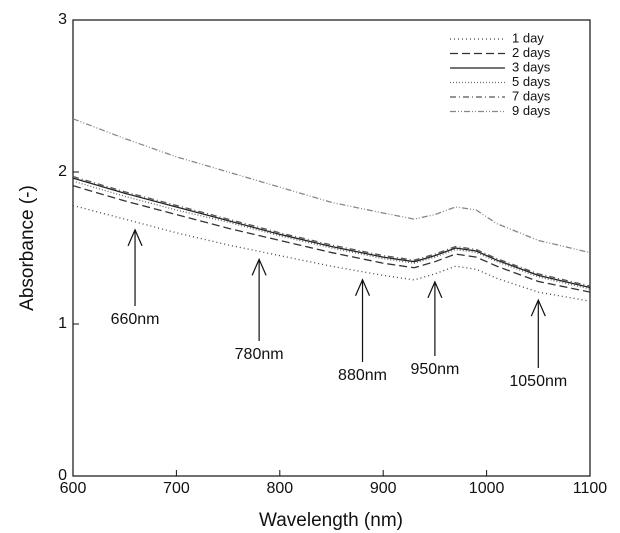 This screenshot has width=620, height=533. Describe the element at coordinates (531, 52) in the screenshot. I see `legend-label: 2 days` at that location.